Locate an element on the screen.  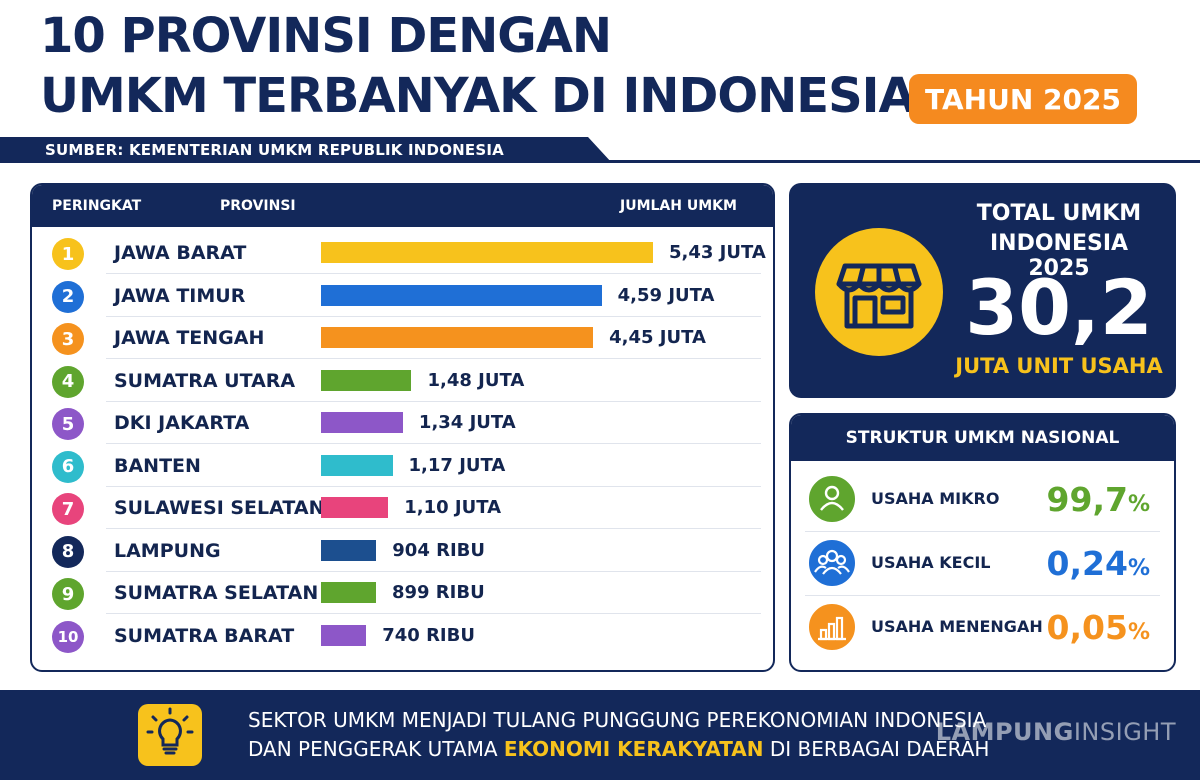
source-rule is located at coordinates (900, 161).